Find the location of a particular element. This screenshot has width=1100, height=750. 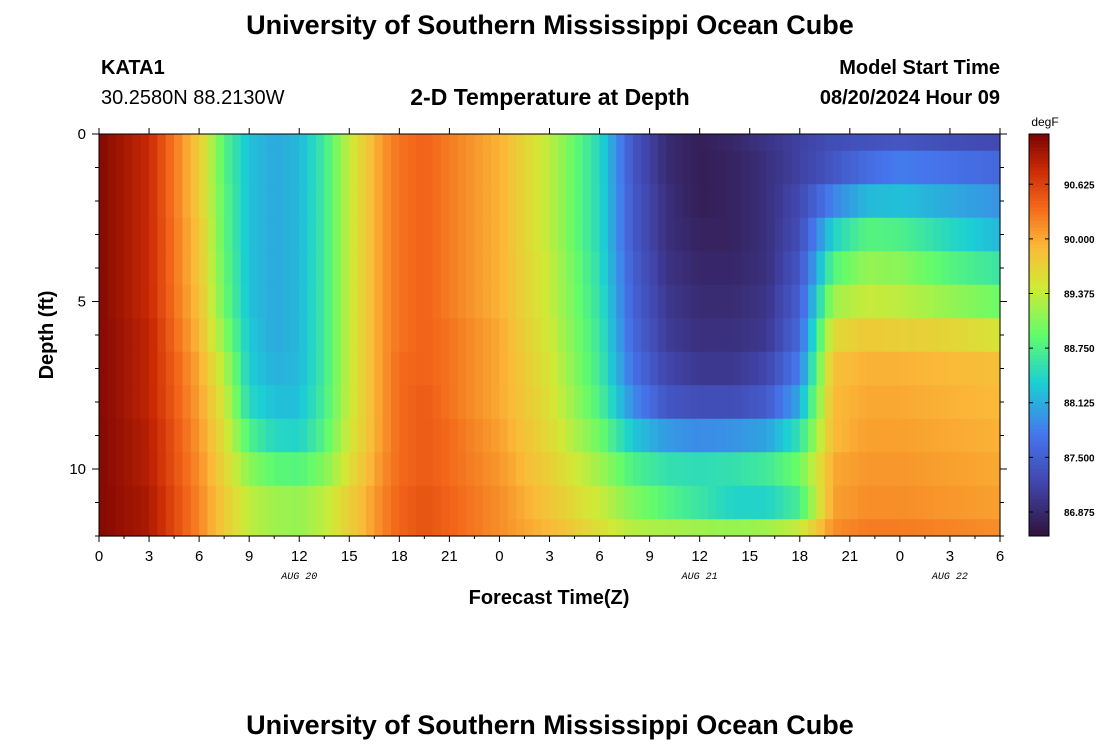

x-tick-label: 3 is located at coordinates (950, 556).